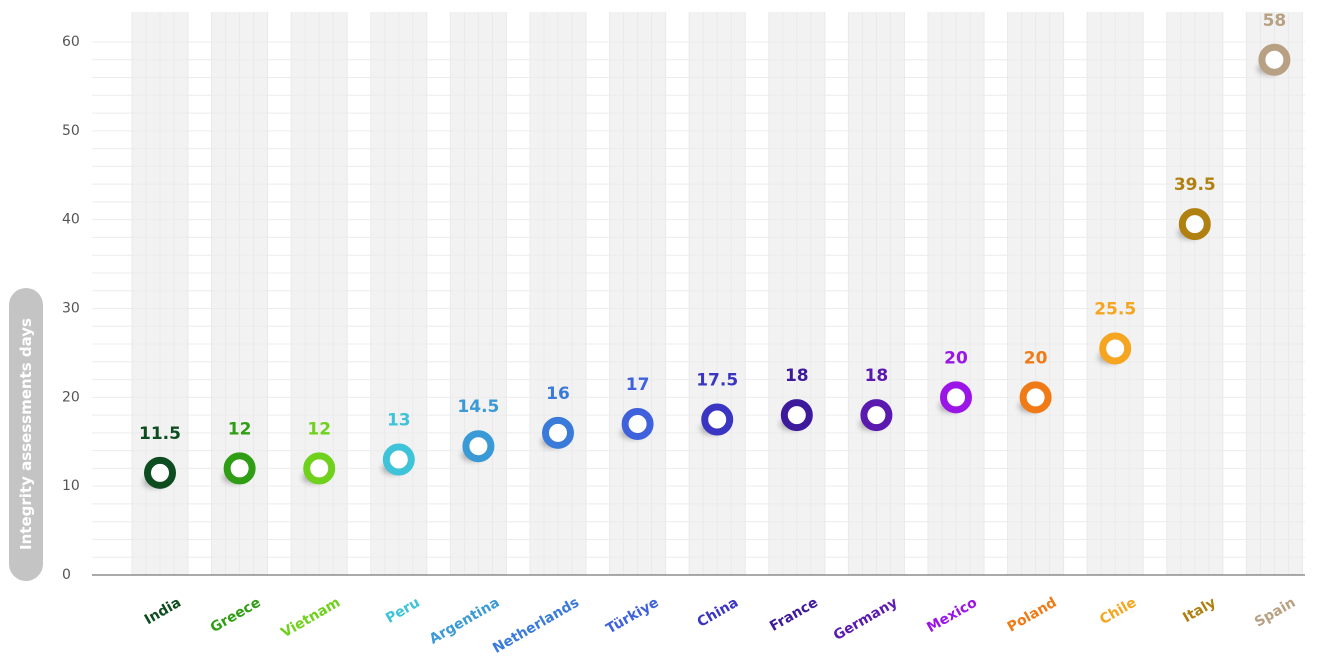 Image resolution: width=1325 pixels, height=666 pixels. What do you see at coordinates (794, 615) in the screenshot?
I see `x-tick-label: France` at bounding box center [794, 615].